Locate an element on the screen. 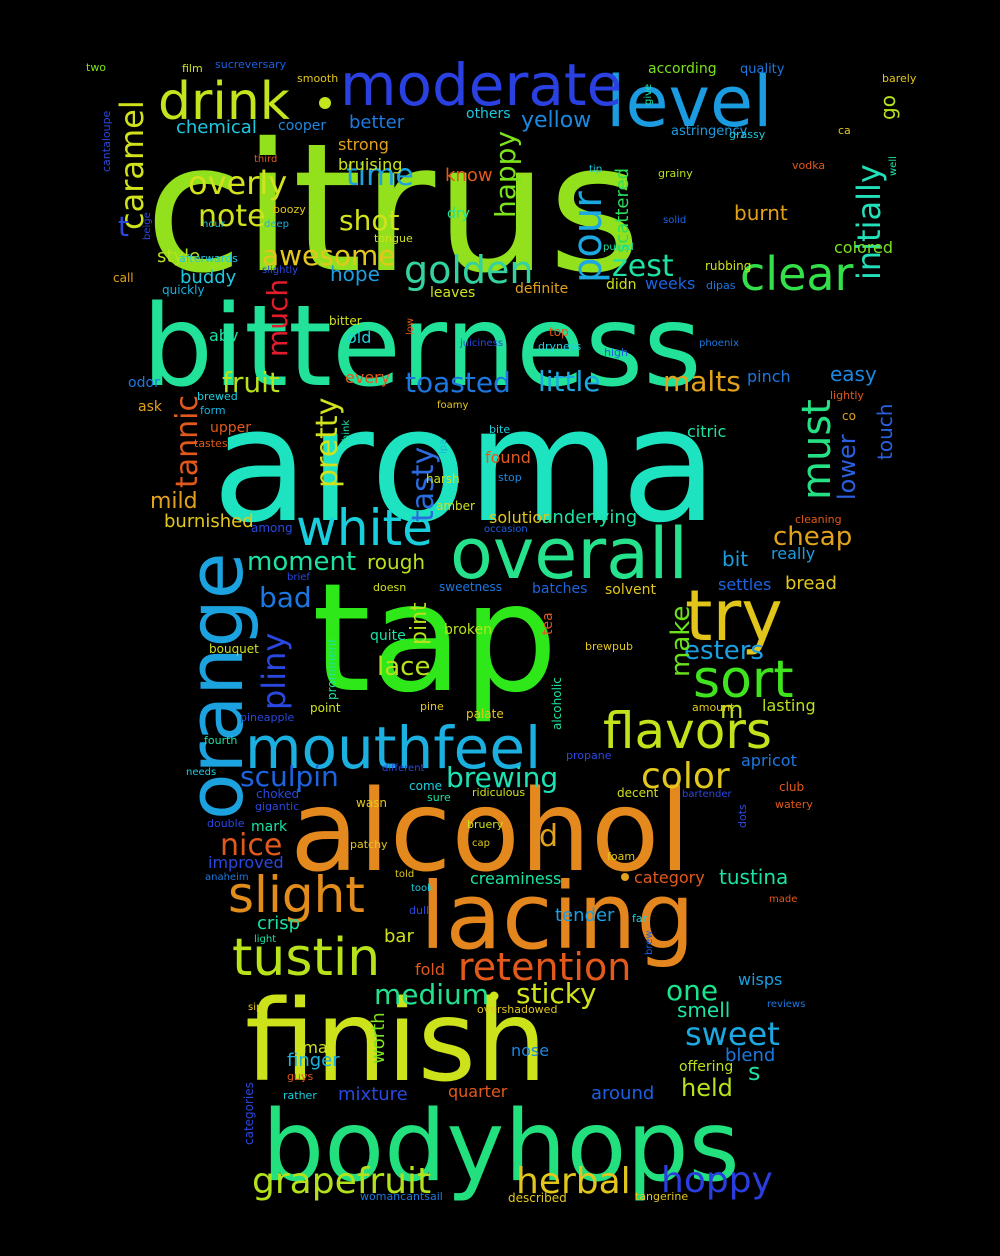 The image size is (1000, 1256). word-form: form is located at coordinates (213, 410).